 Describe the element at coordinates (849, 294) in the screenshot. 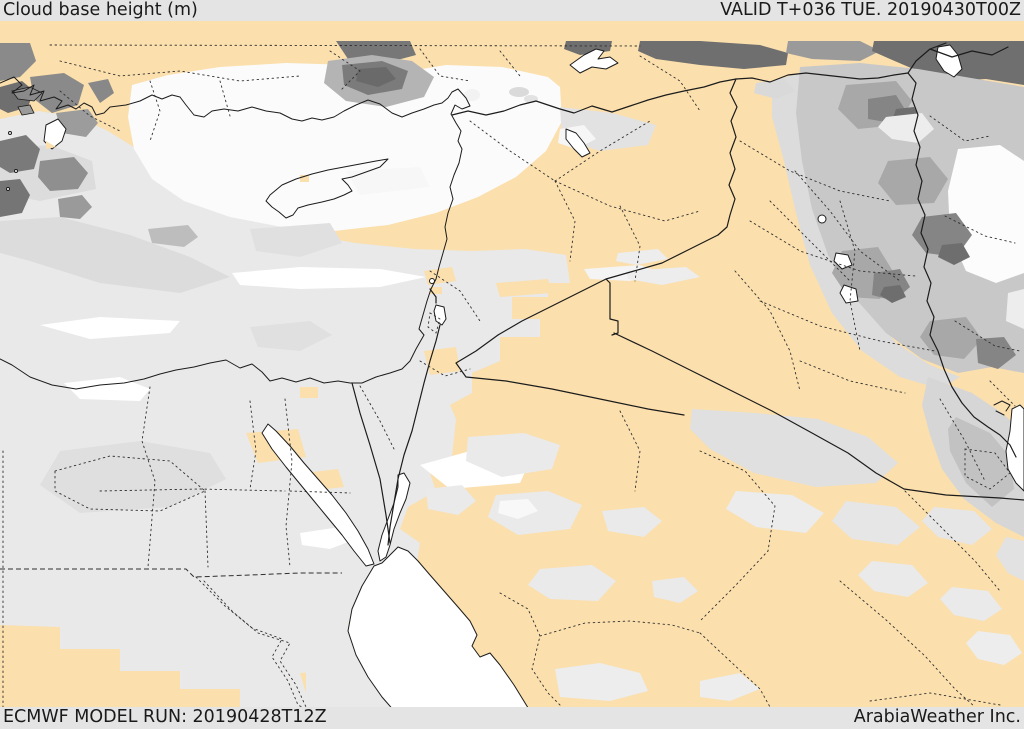

I see `lake-habbaniyah` at that location.